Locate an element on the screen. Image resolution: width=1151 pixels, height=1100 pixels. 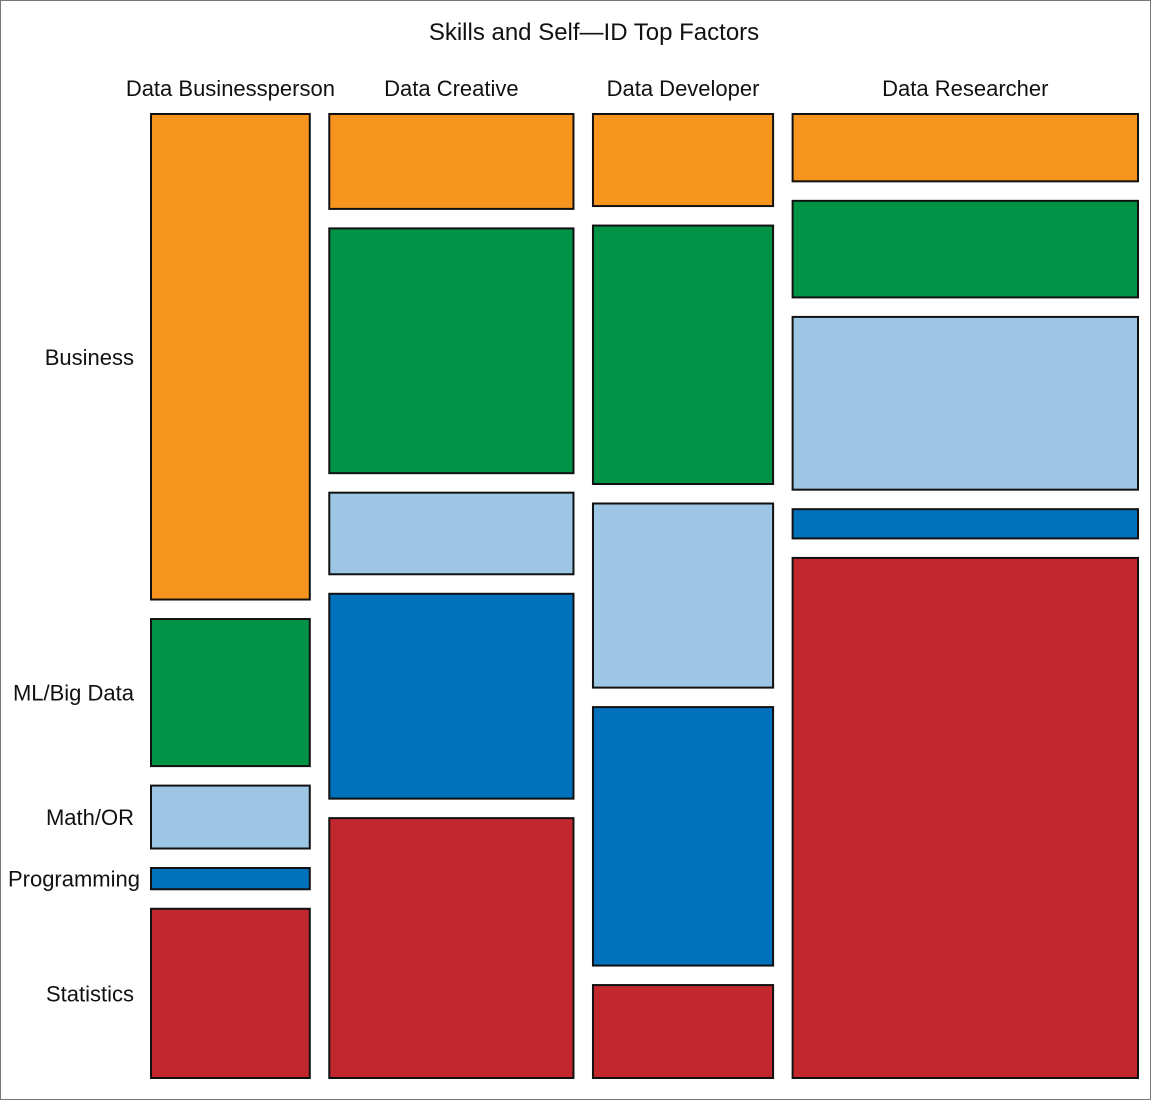
column-label: Data Businessperson is located at coordinates (230, 88).